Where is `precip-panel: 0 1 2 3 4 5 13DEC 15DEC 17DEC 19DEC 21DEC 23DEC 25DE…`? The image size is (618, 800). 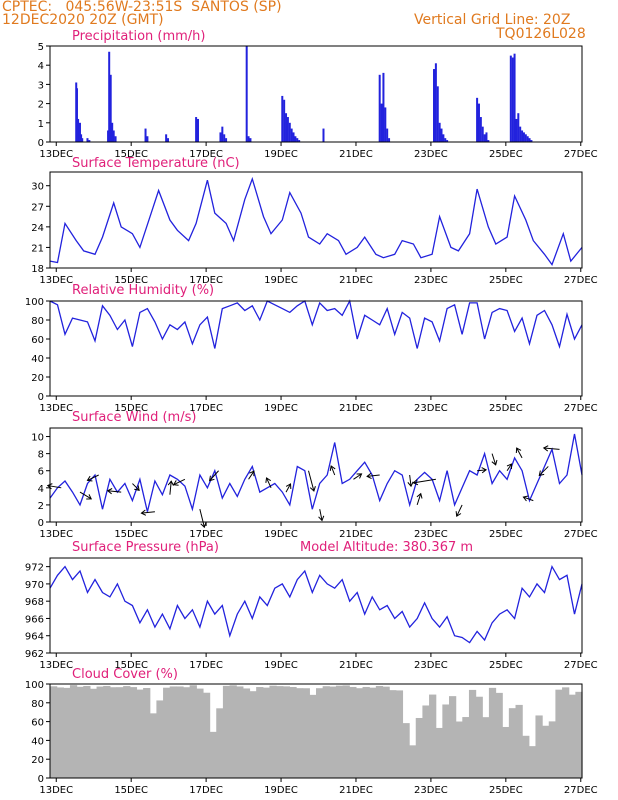 precip-panel: 0 1 2 3 4 5 13DEC 15DEC 17DEC 19DEC 21DEC 23DEC 25DE… is located at coordinates (318, 101).